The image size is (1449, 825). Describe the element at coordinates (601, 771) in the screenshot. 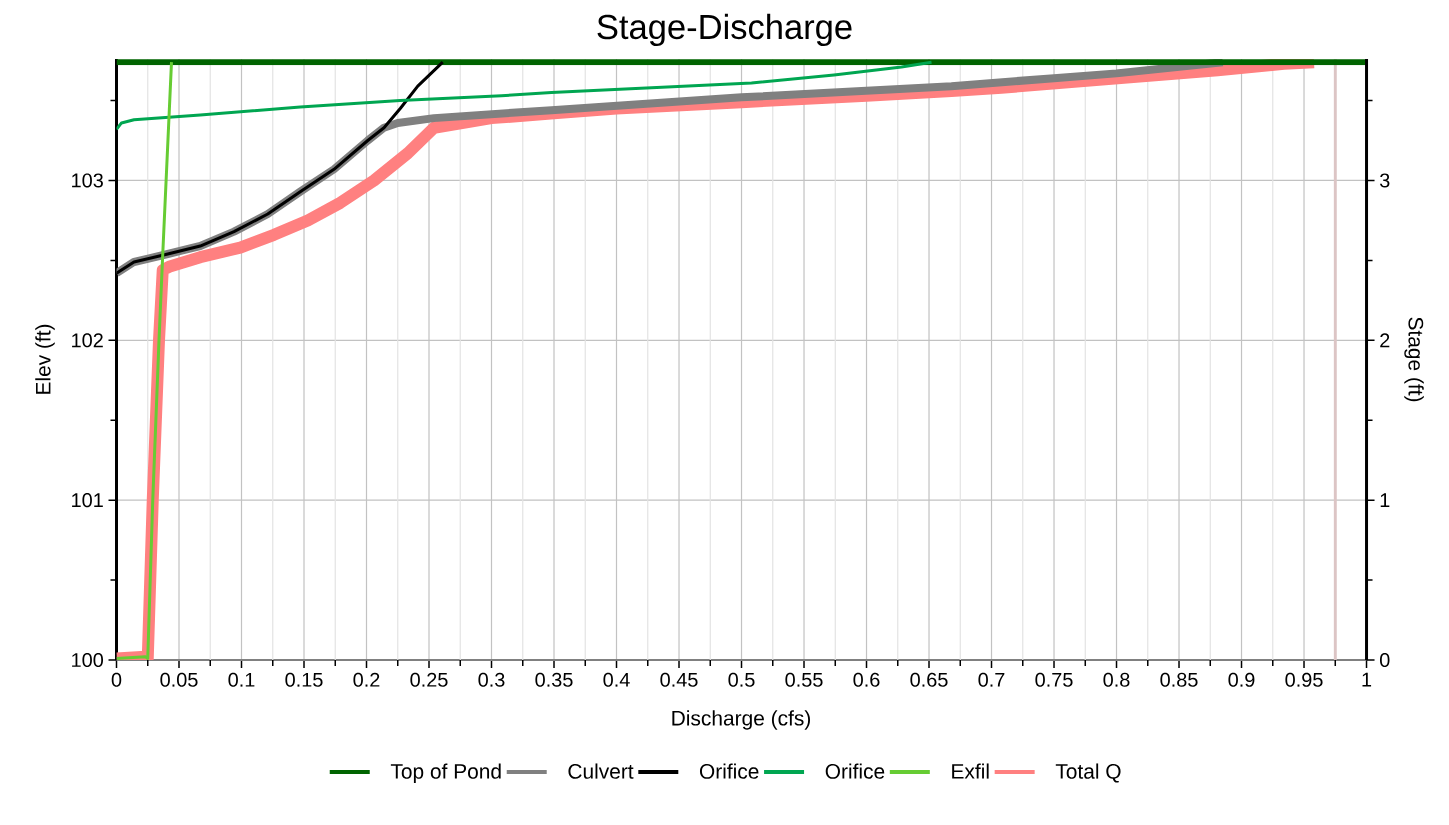

I see `legend-label: Culvert` at that location.